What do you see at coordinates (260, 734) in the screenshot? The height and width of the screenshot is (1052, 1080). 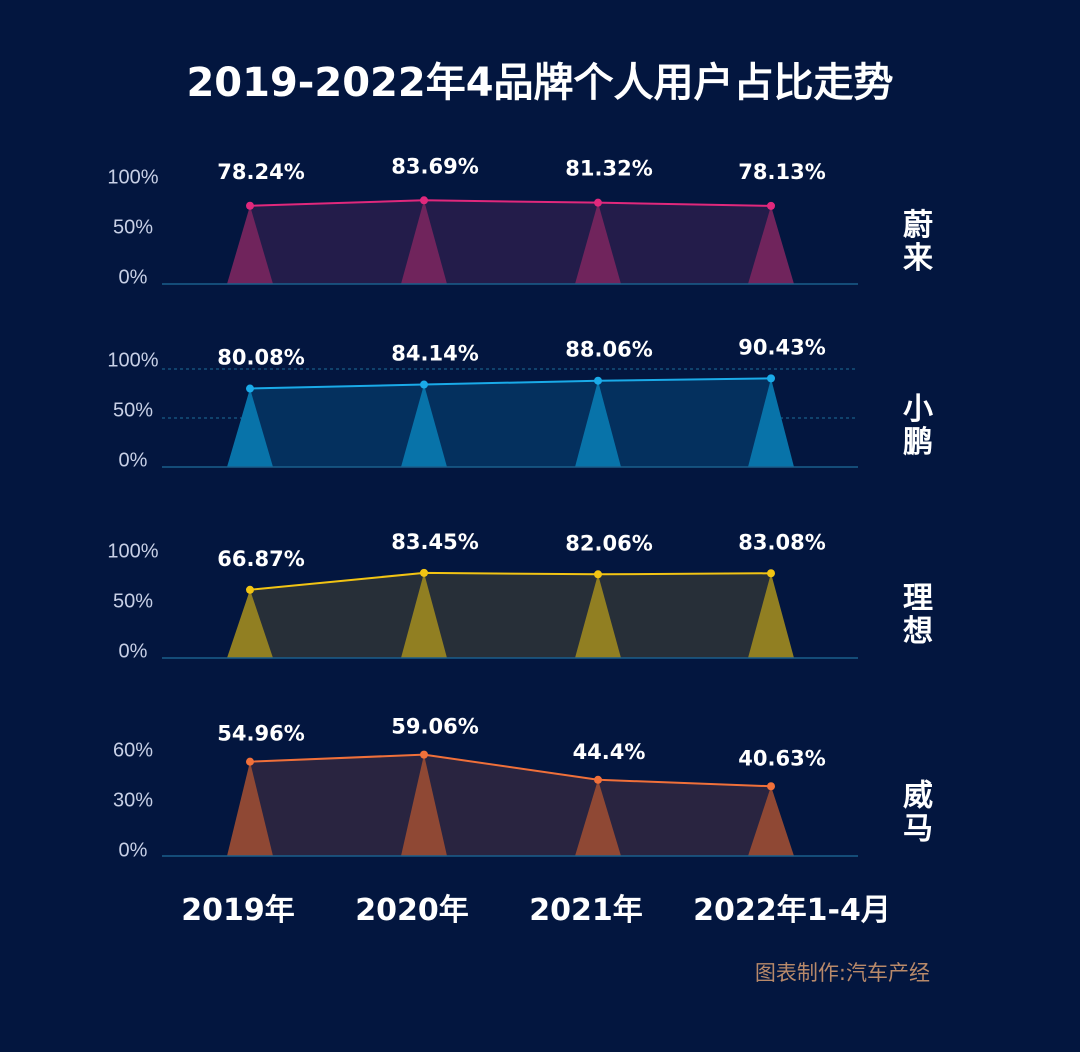 I see `value-label-3-0: 54.96%` at bounding box center [260, 734].